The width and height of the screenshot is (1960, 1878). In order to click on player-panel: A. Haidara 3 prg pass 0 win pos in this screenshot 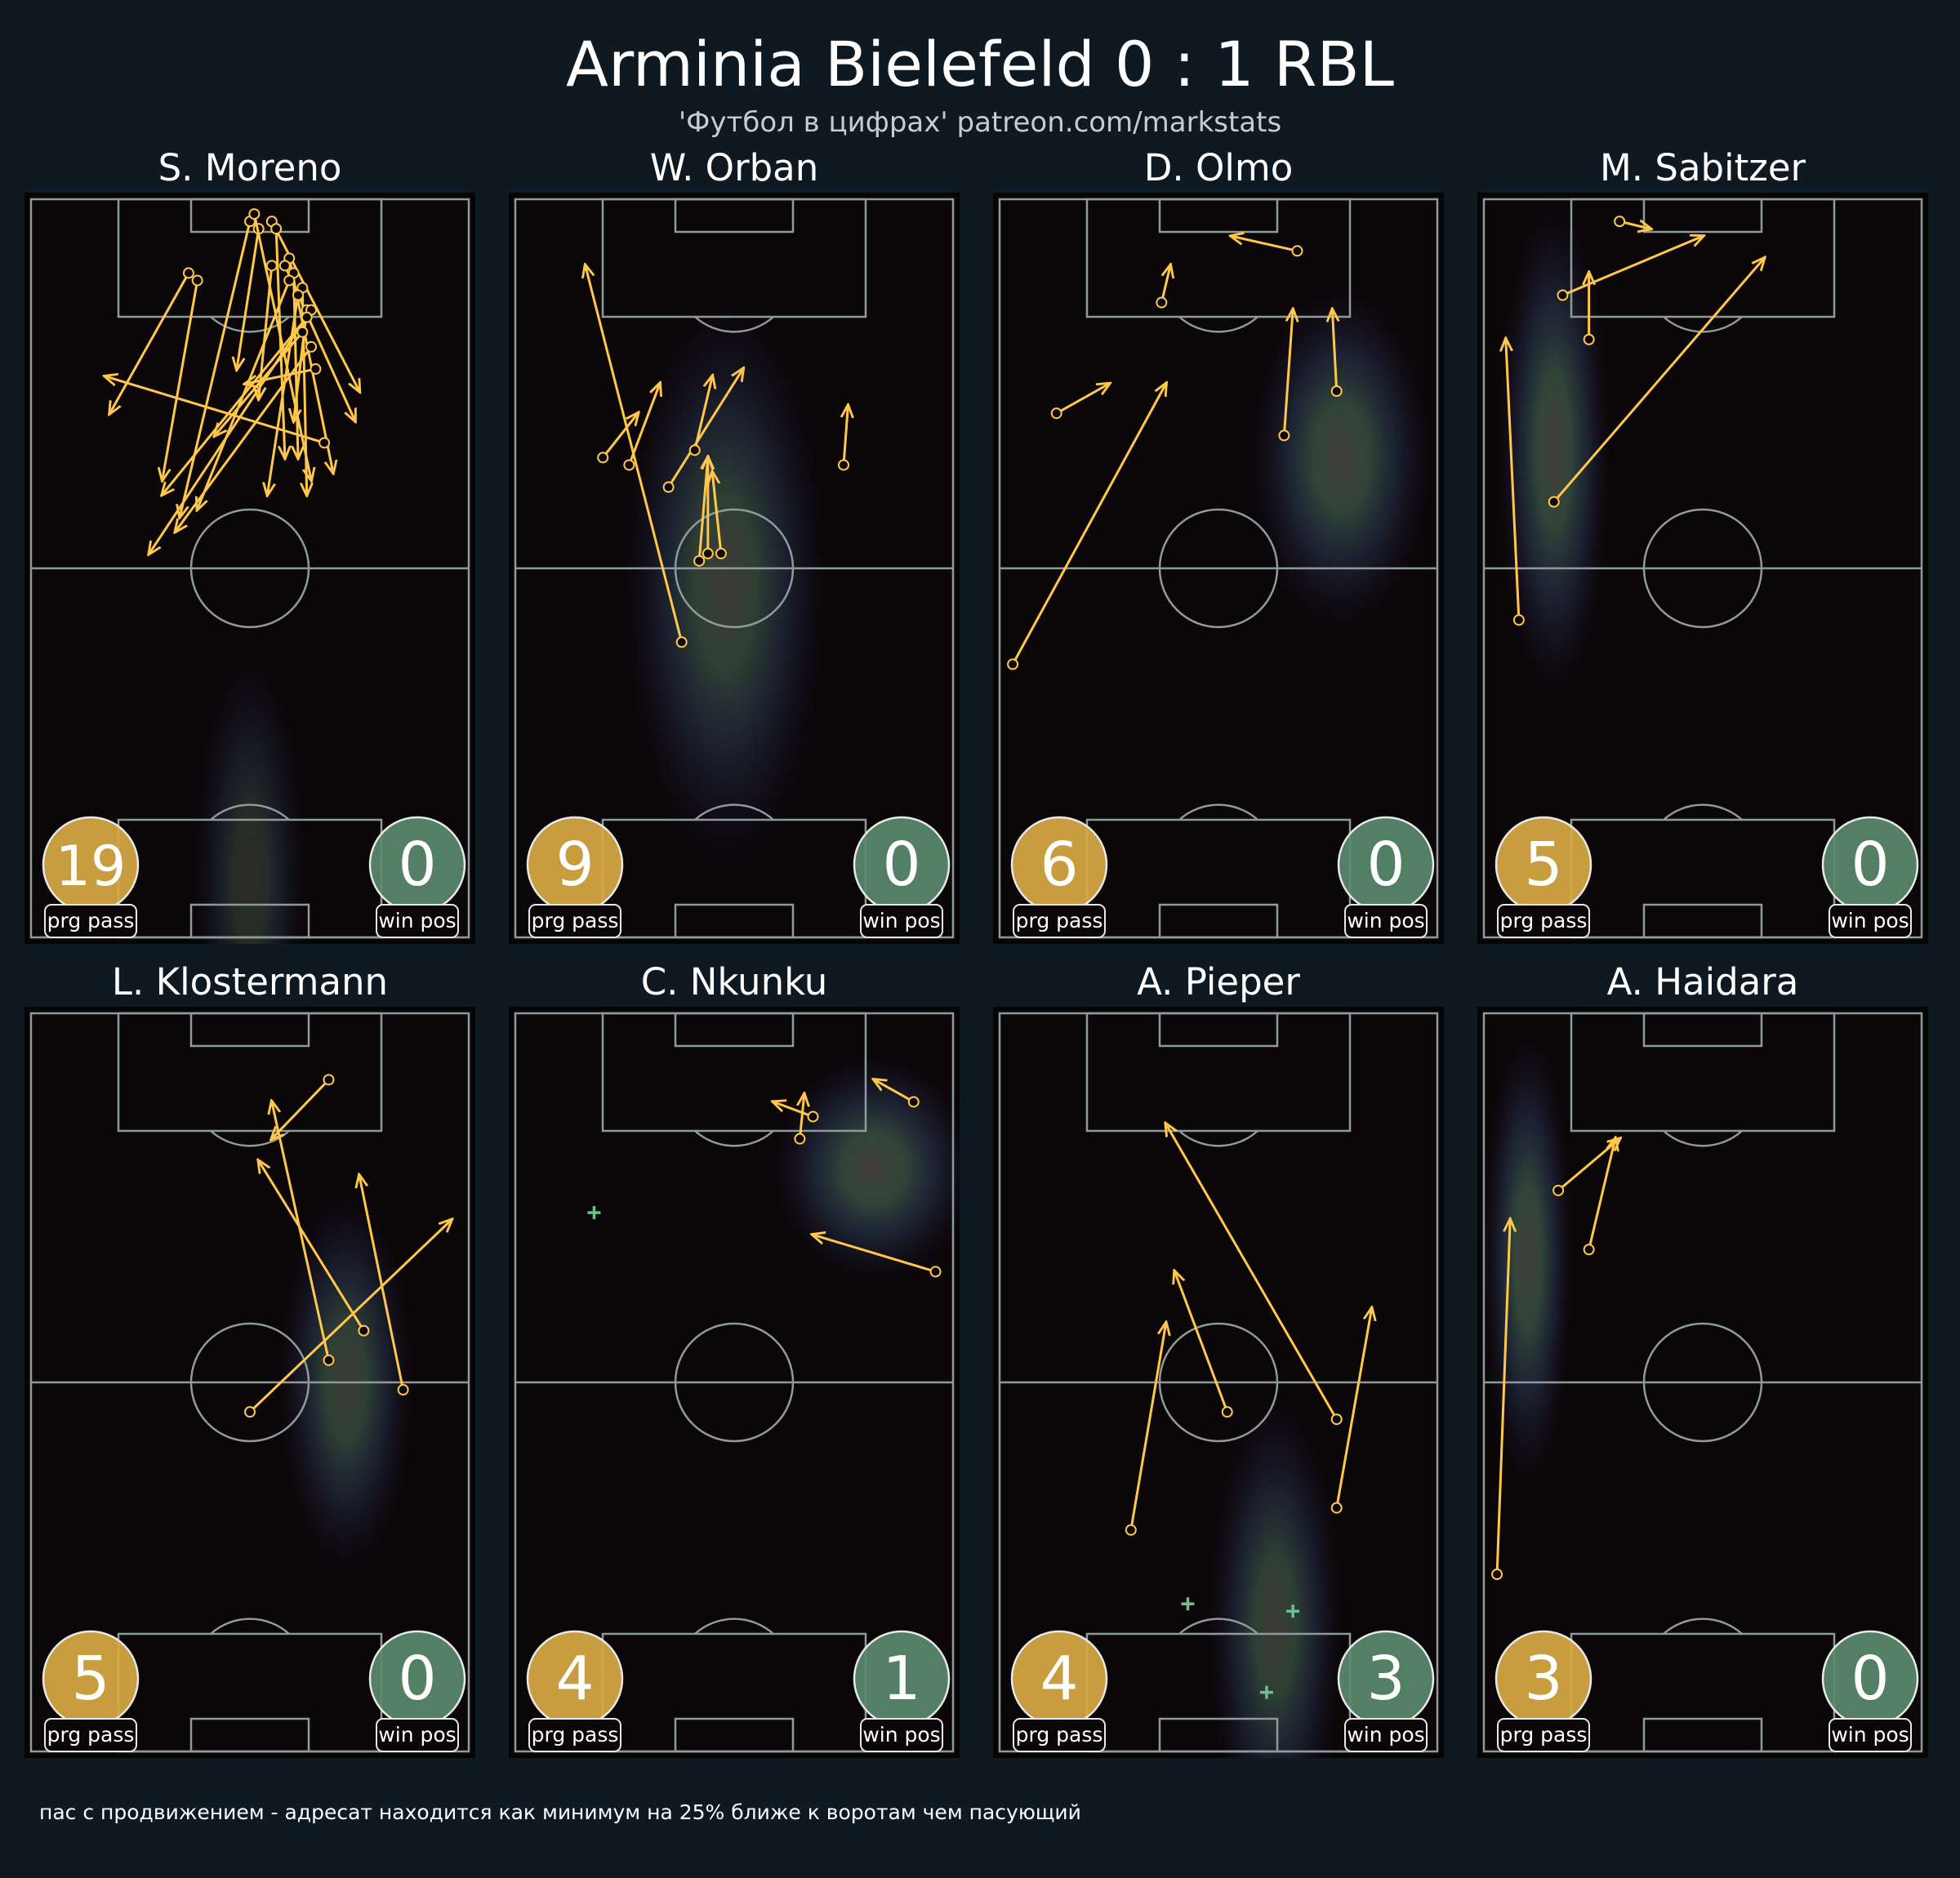, I will do `click(1702, 1359)`.